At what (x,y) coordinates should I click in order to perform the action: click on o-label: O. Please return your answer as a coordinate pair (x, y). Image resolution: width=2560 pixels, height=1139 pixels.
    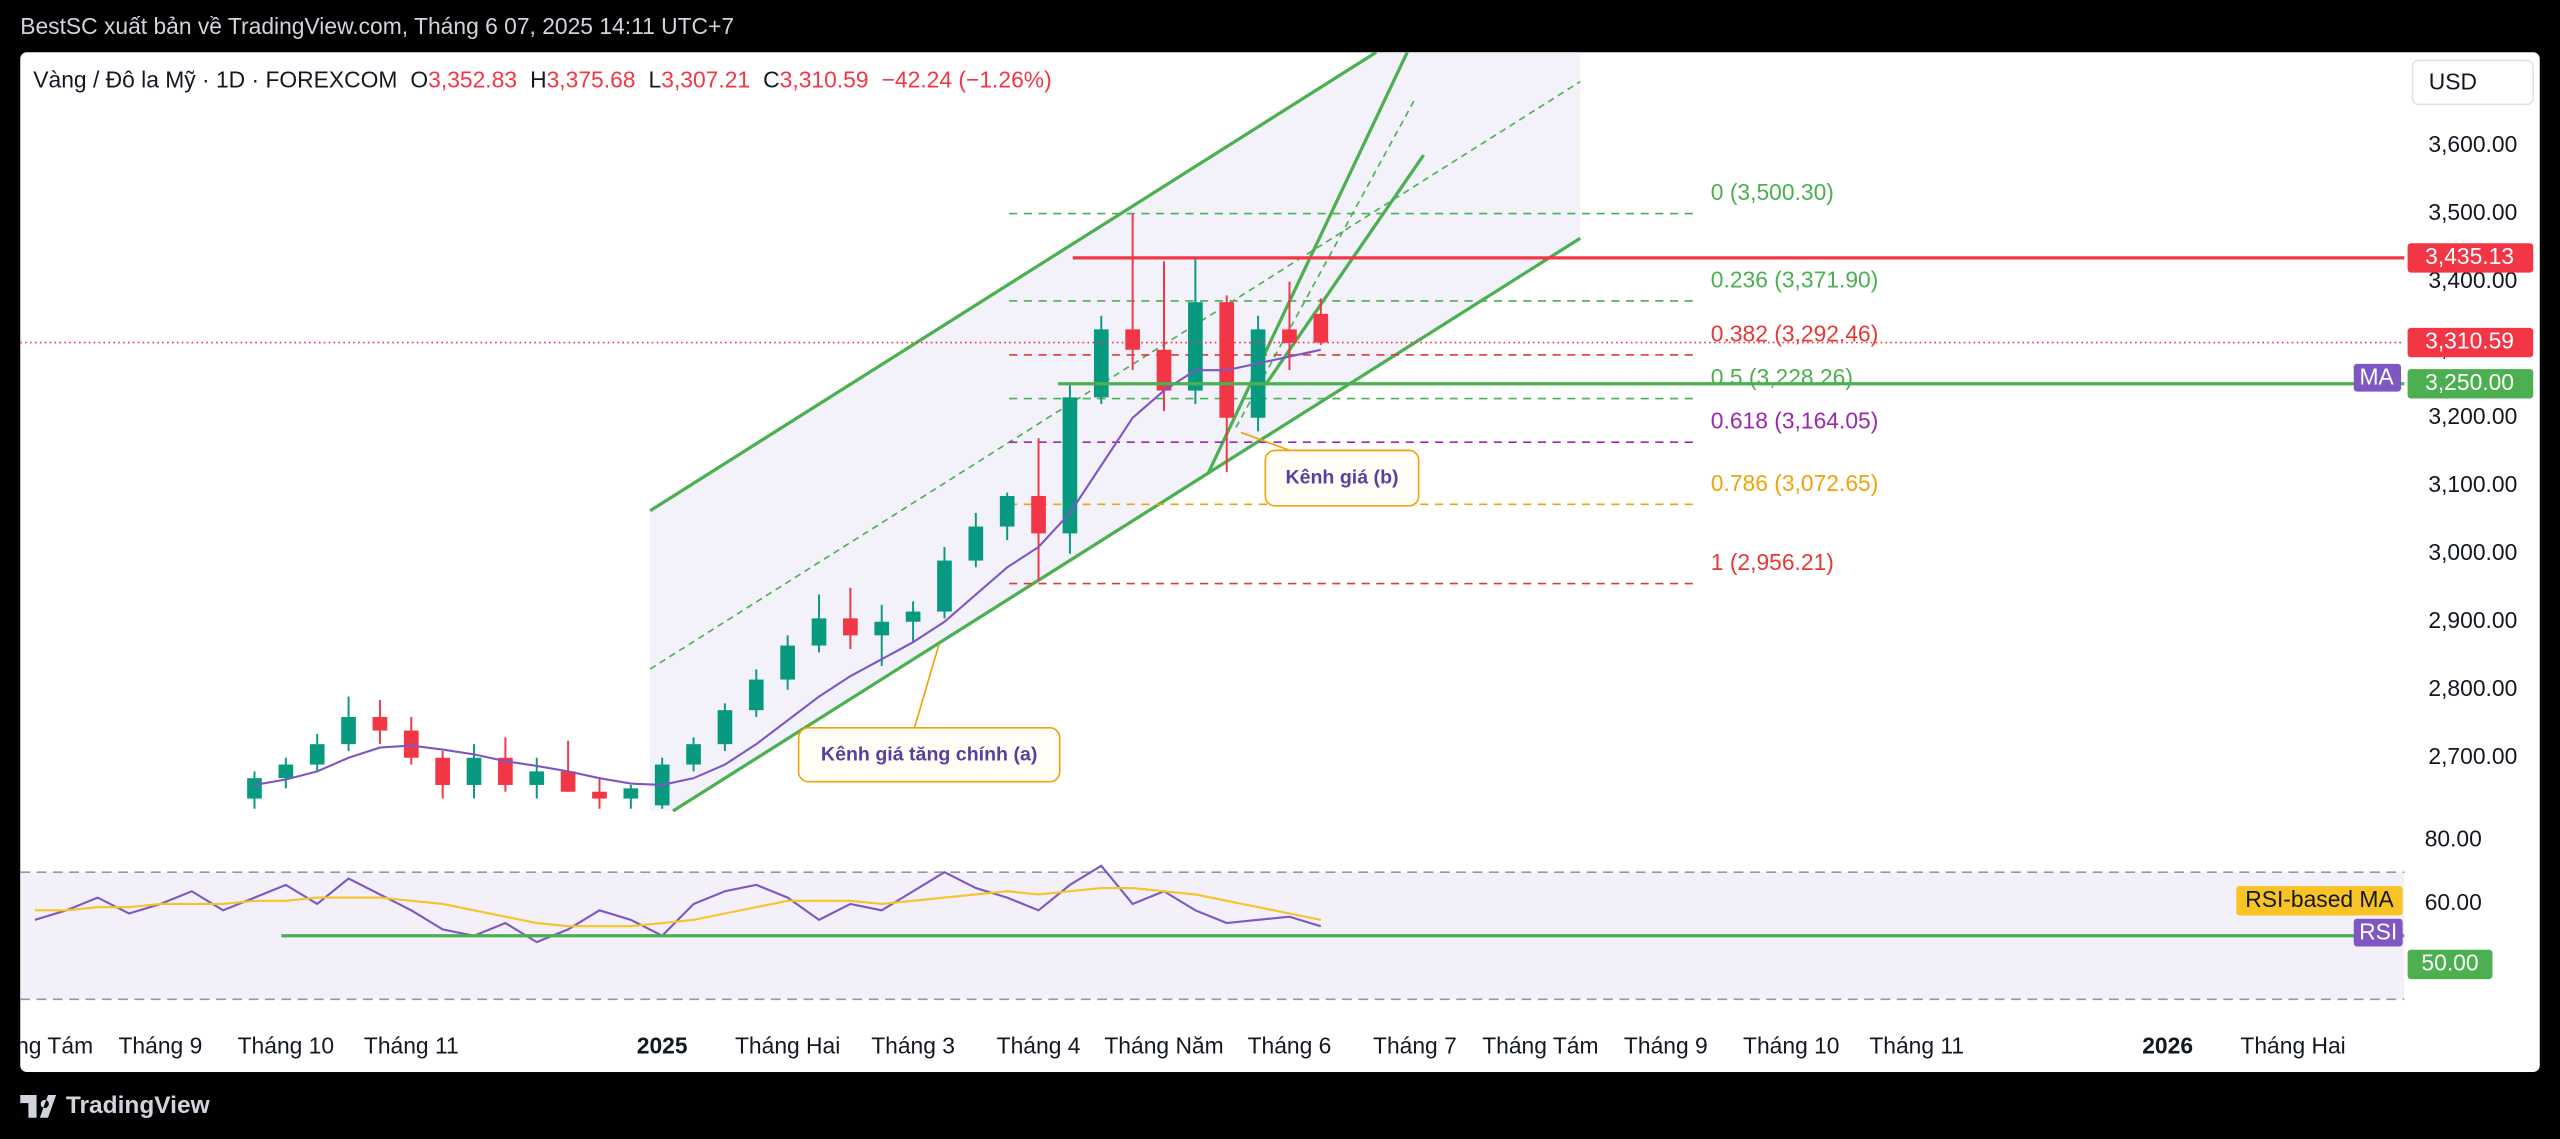
    Looking at the image, I should click on (419, 80).